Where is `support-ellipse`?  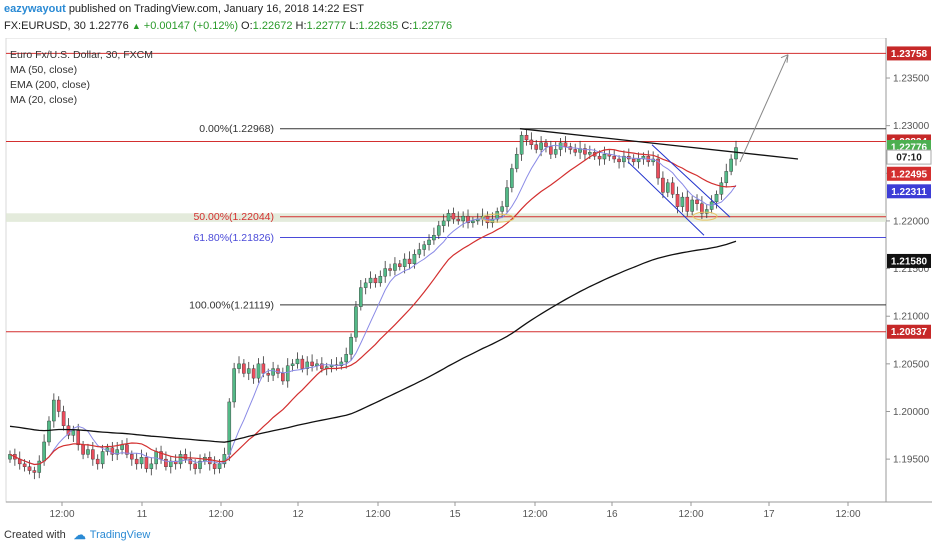 support-ellipse is located at coordinates (498, 218).